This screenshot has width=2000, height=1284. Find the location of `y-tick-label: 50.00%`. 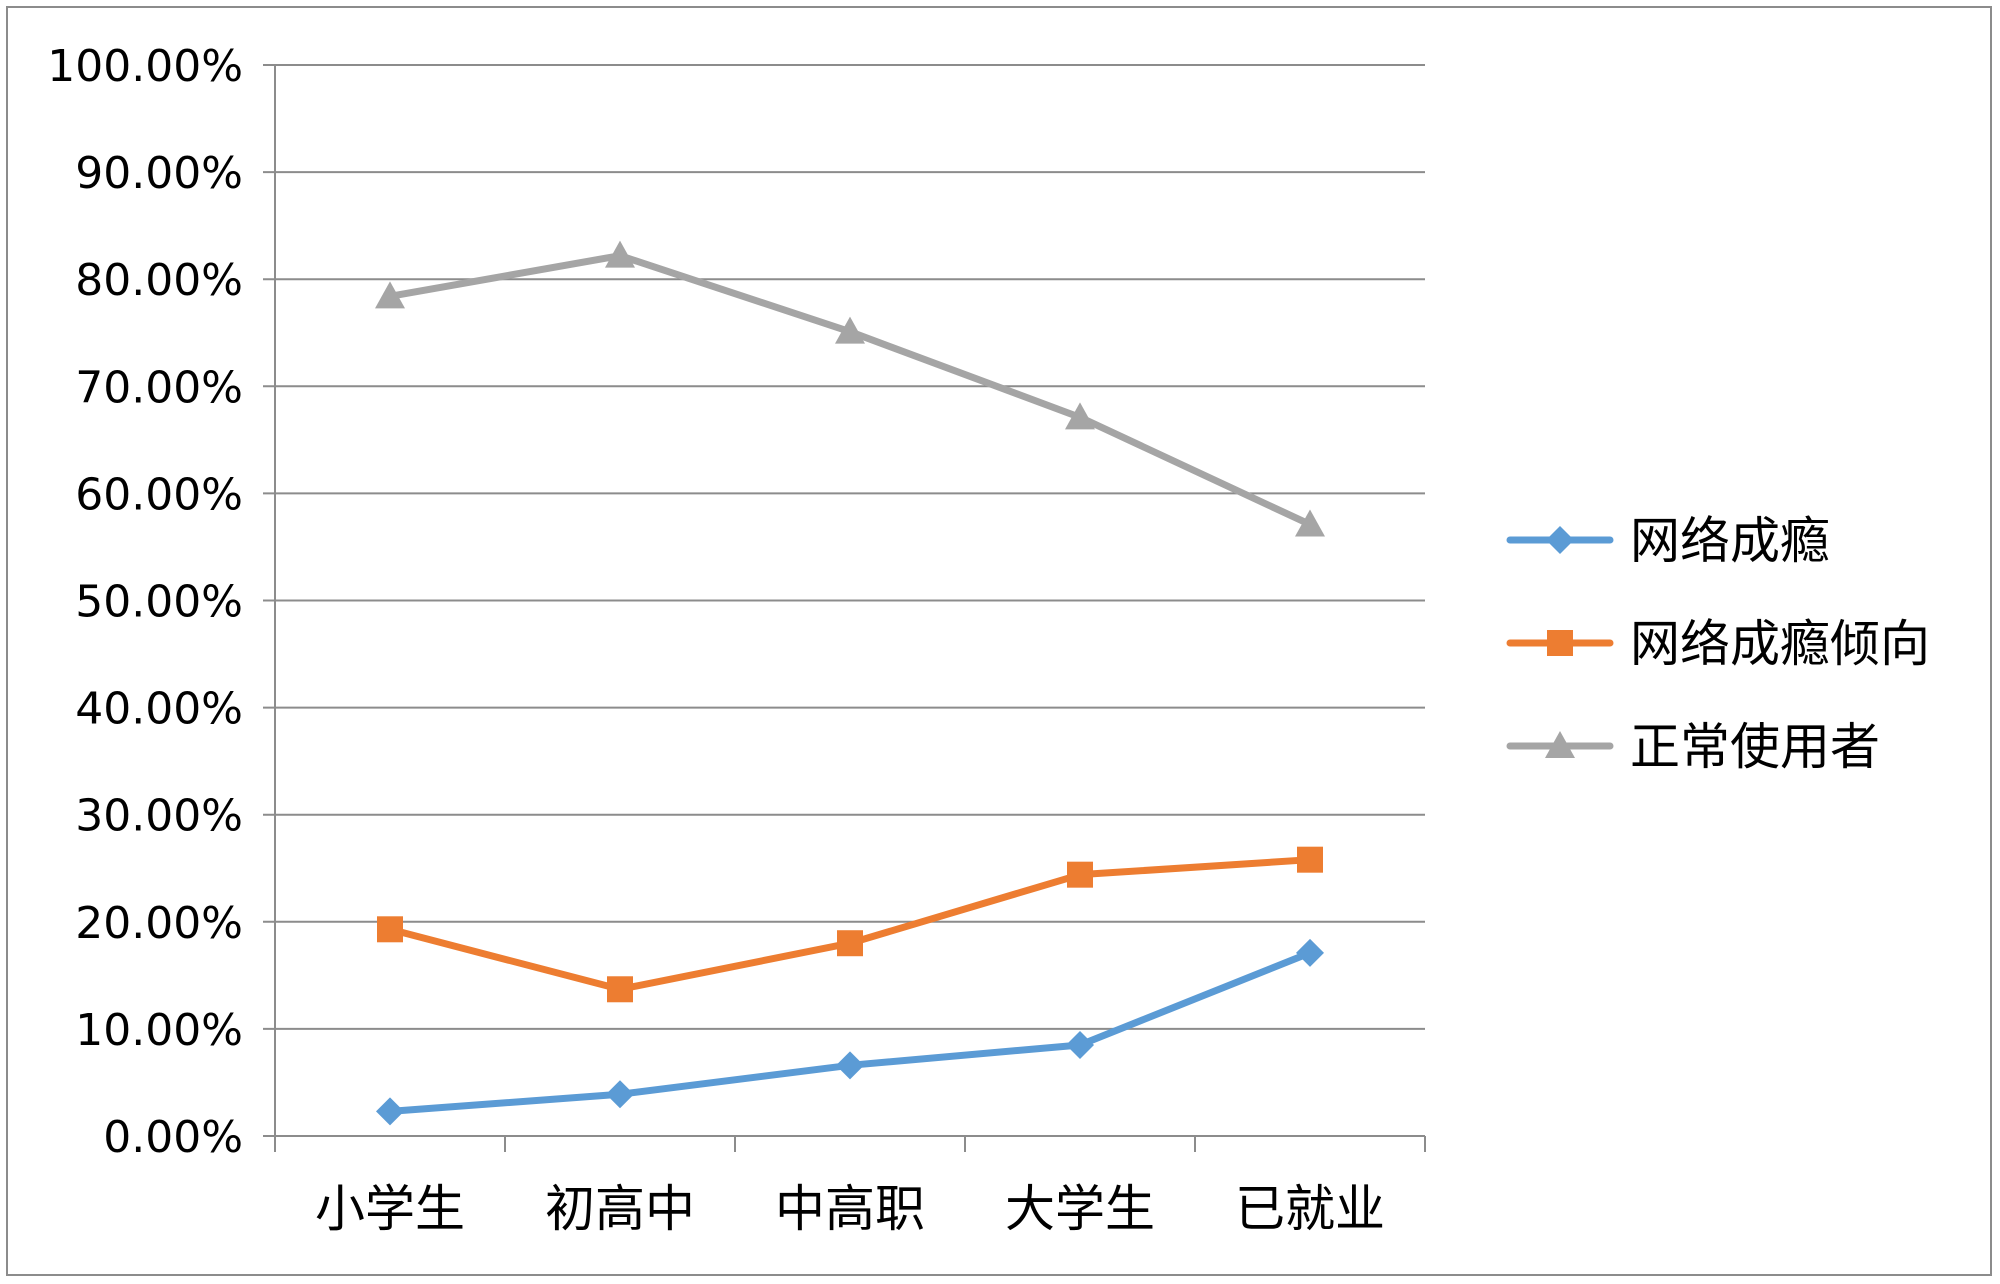

y-tick-label: 50.00% is located at coordinates (159, 602).